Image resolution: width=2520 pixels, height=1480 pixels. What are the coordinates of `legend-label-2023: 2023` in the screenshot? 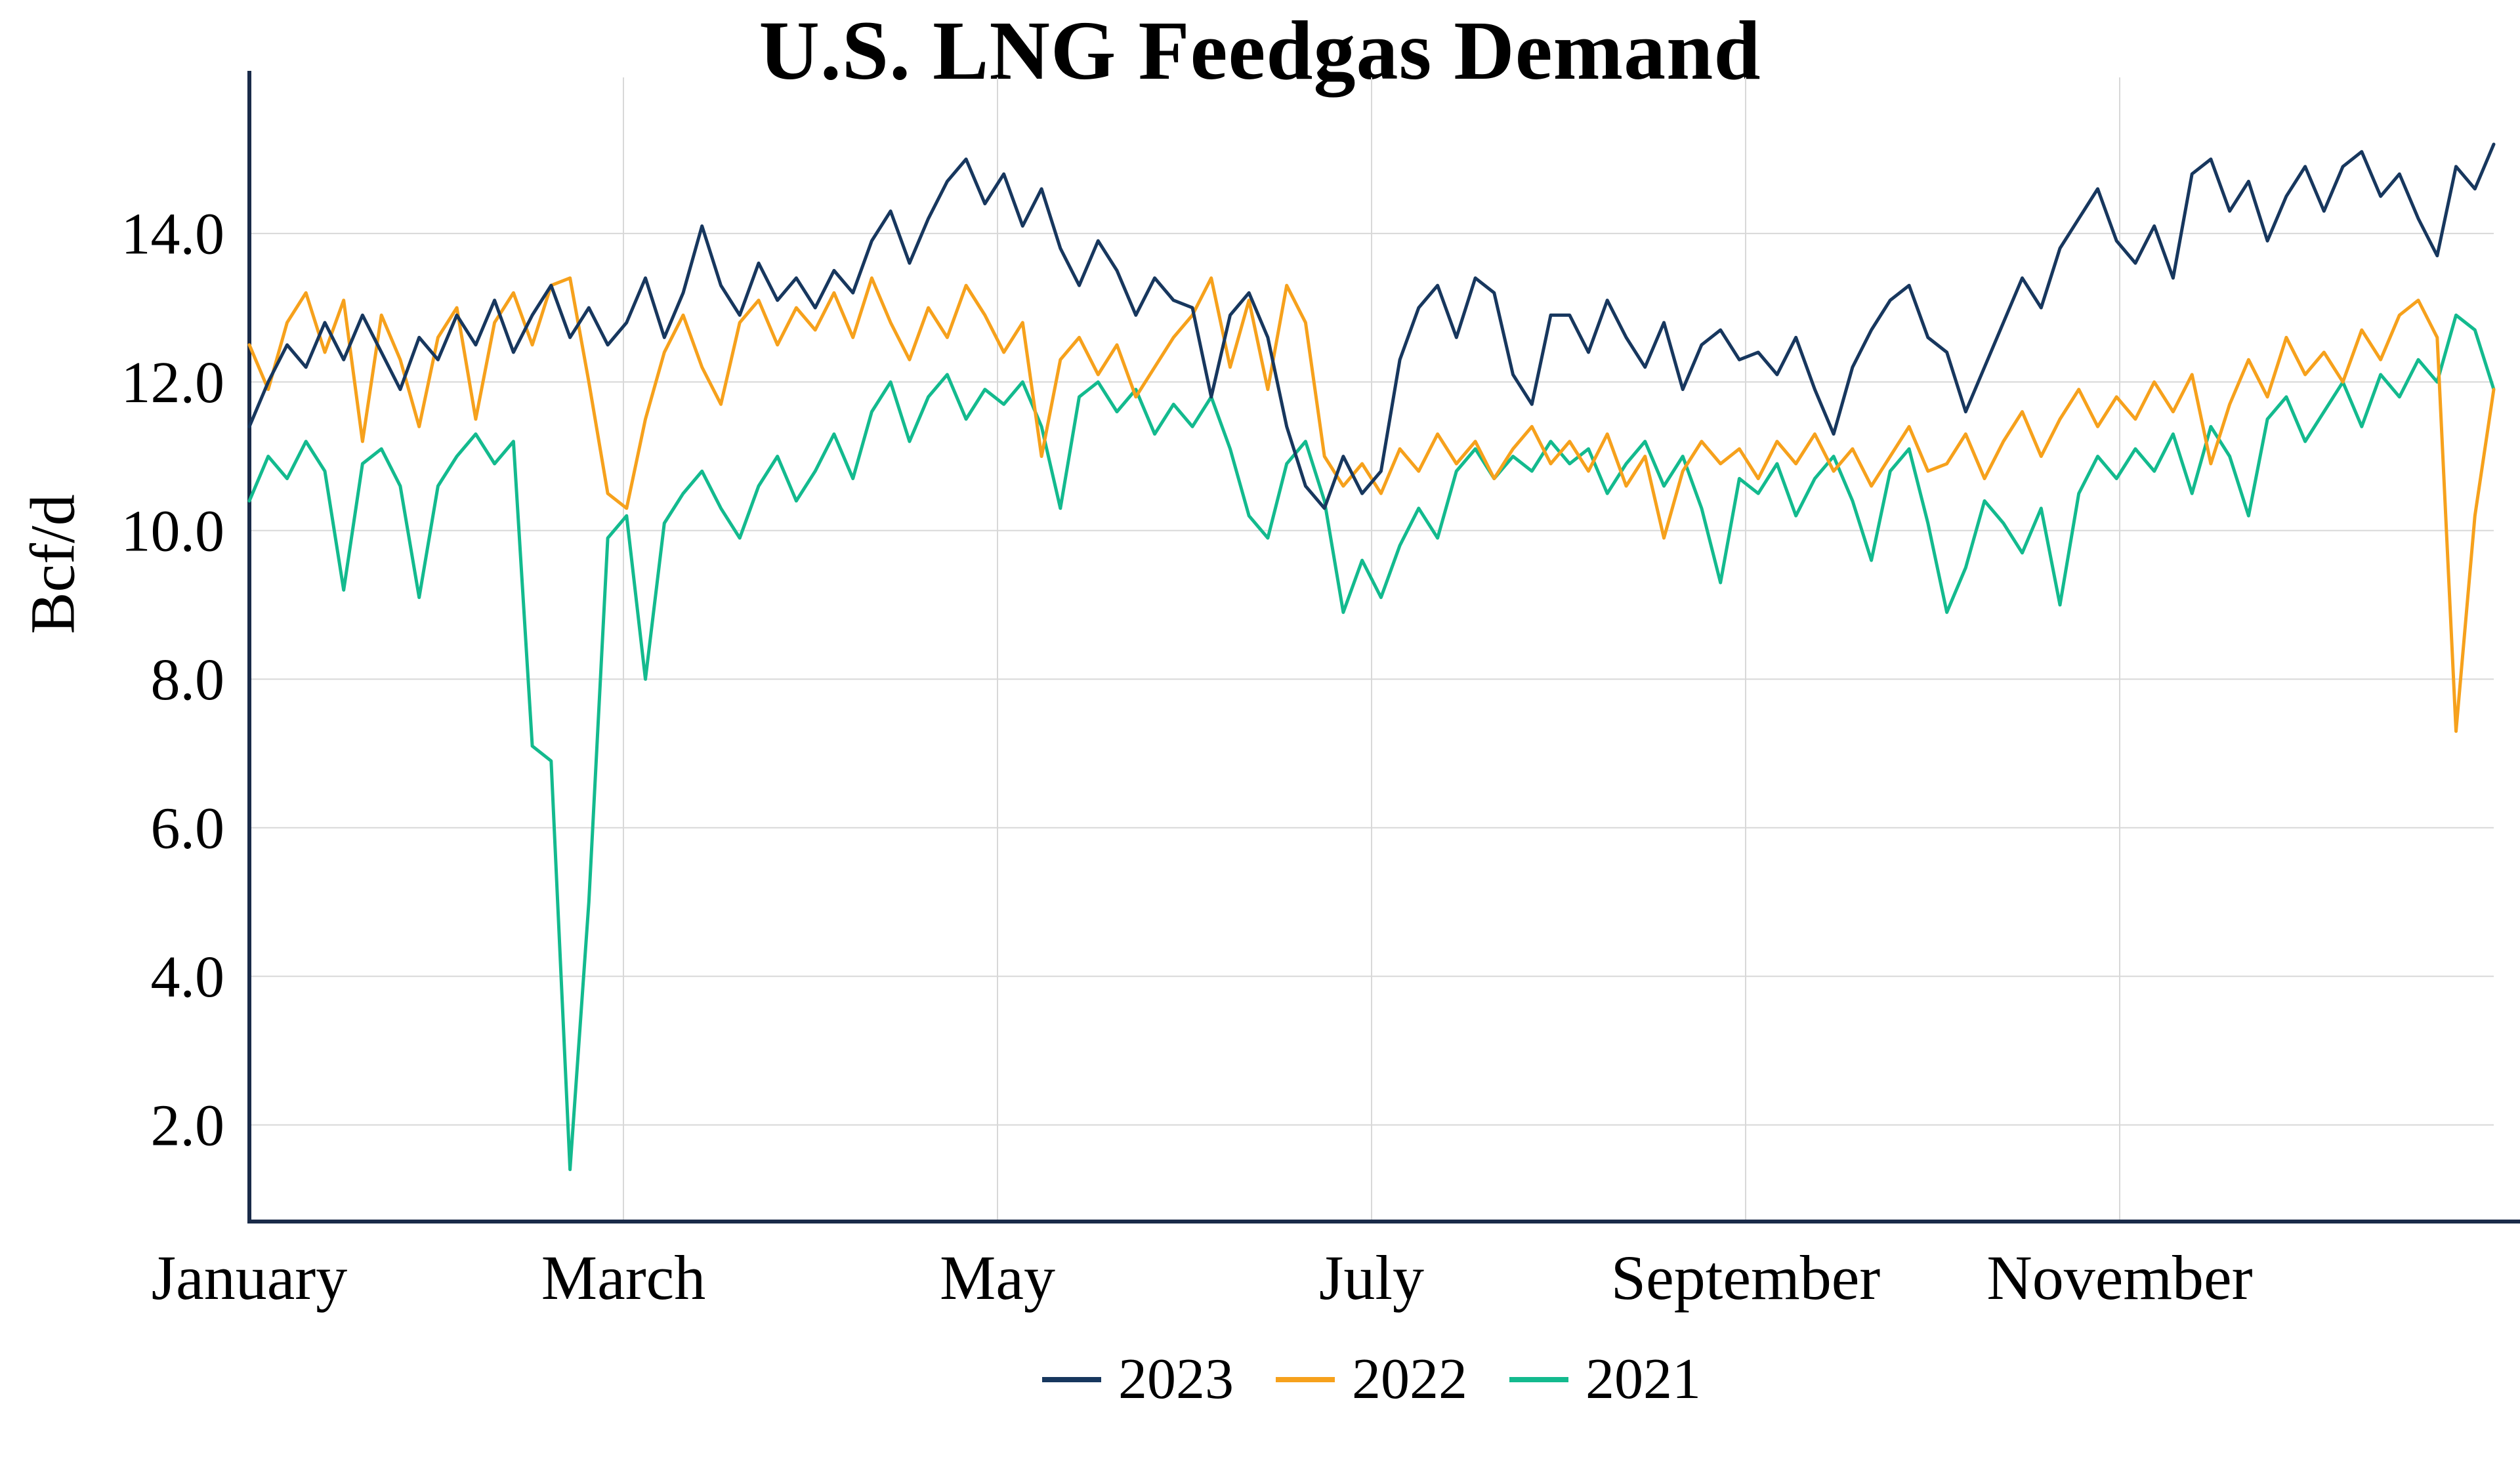 It's located at (1176, 1379).